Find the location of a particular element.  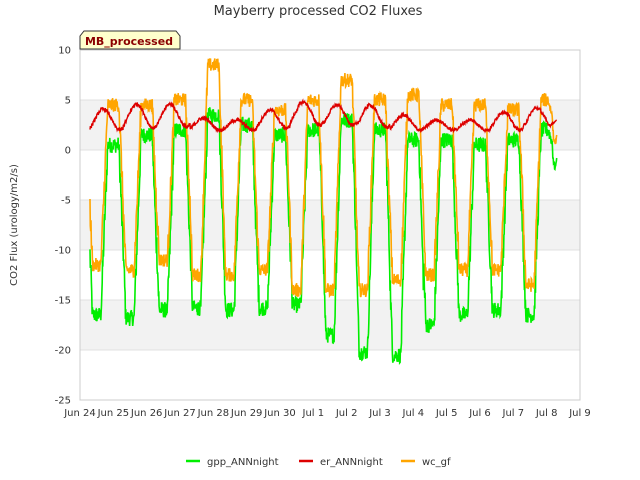

x-tick-label: Jun 26 is located at coordinates (146, 413).